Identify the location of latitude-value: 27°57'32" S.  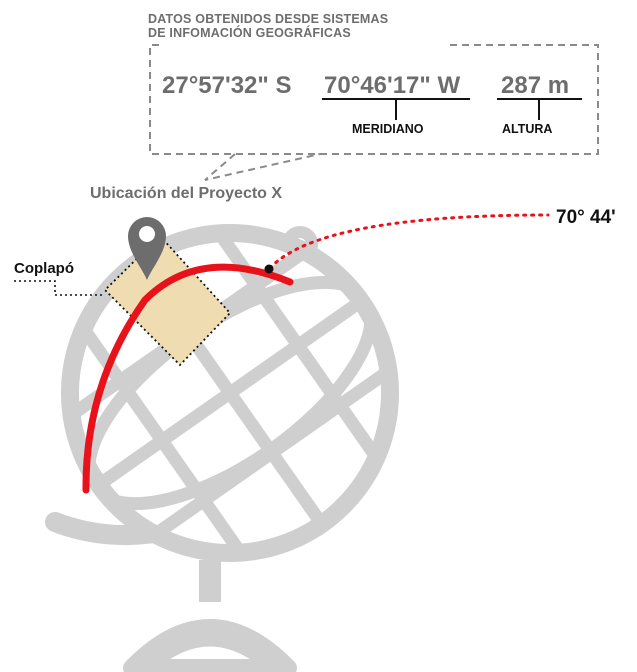
(227, 85).